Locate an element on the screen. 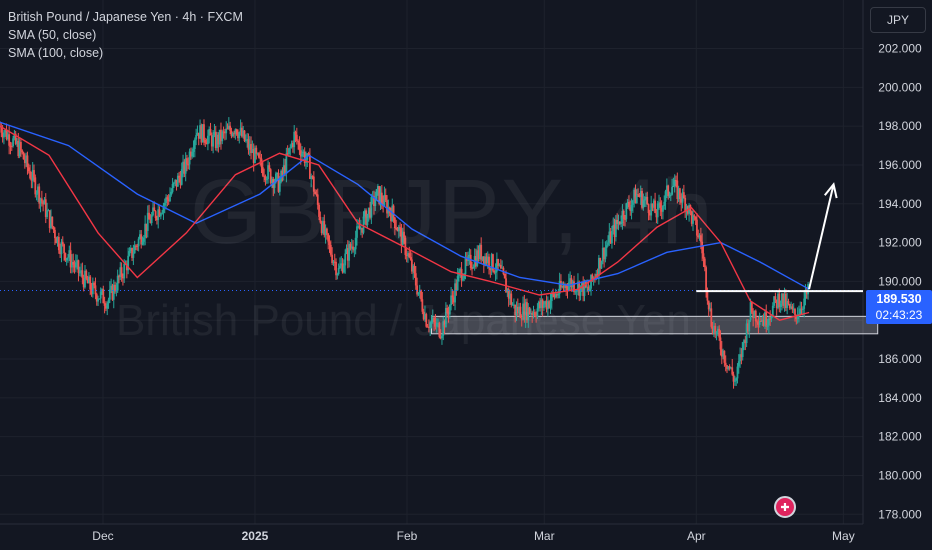  uk-flag-icon: ✚ is located at coordinates (785, 507).